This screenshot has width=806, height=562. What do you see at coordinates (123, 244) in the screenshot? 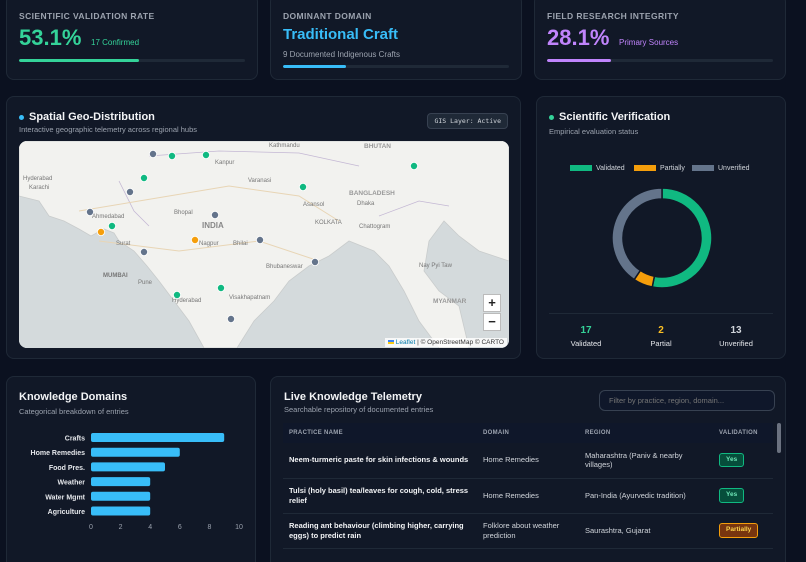
I see `map-label: Surat` at bounding box center [123, 244].